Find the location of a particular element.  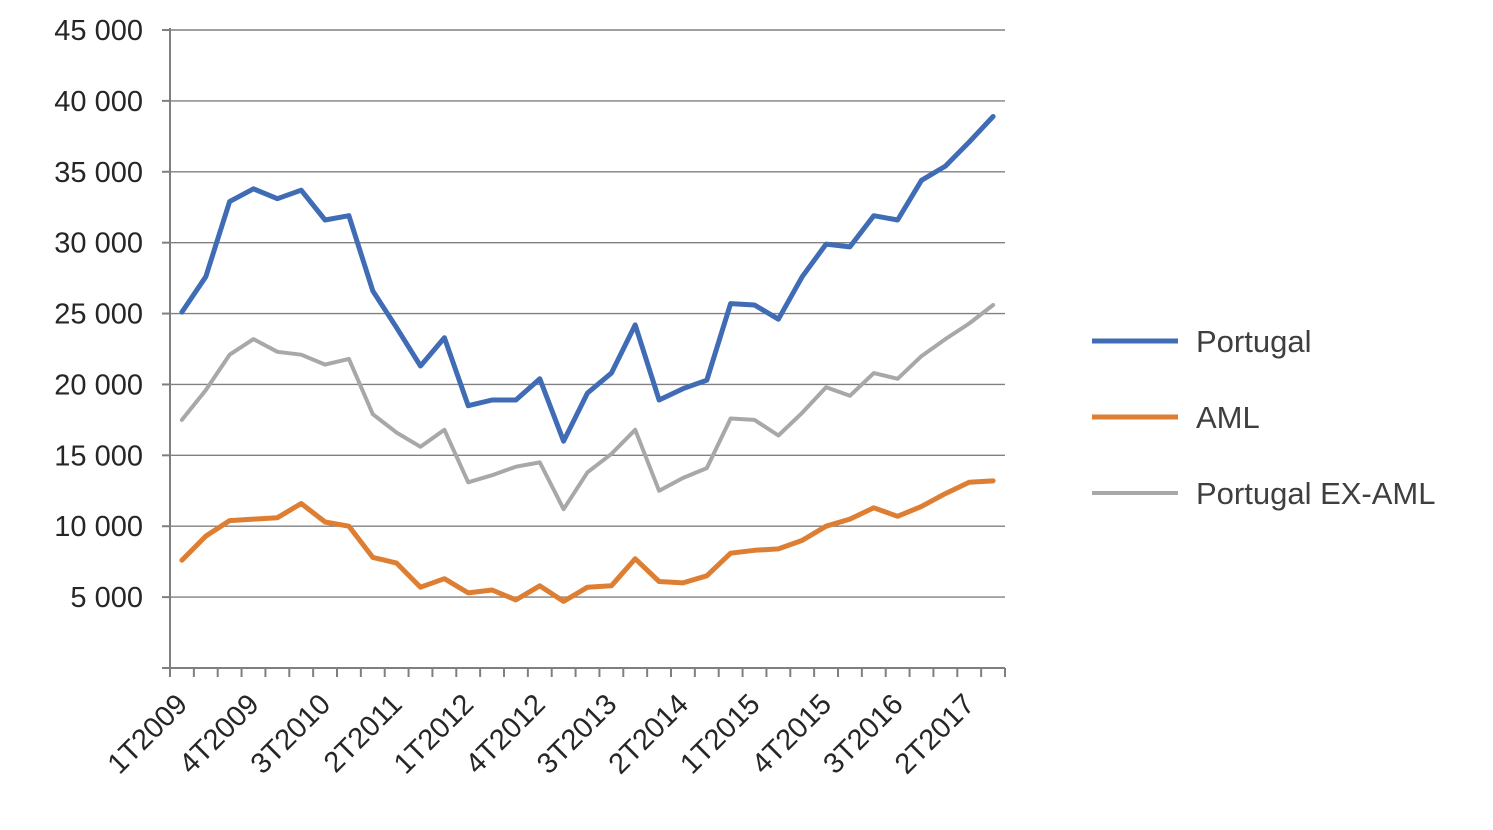

x-axis-tick-label: 1T2012 is located at coordinates (434, 734).